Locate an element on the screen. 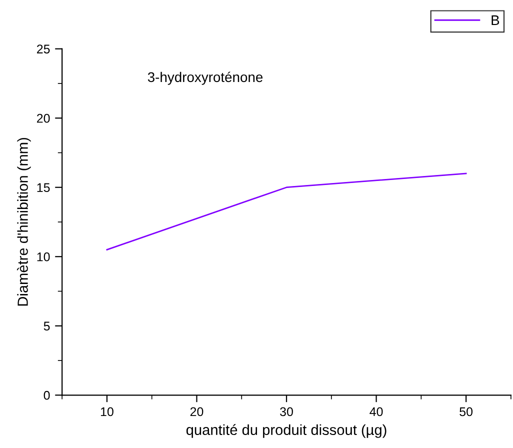  x-tick-label: 50 is located at coordinates (466, 411).